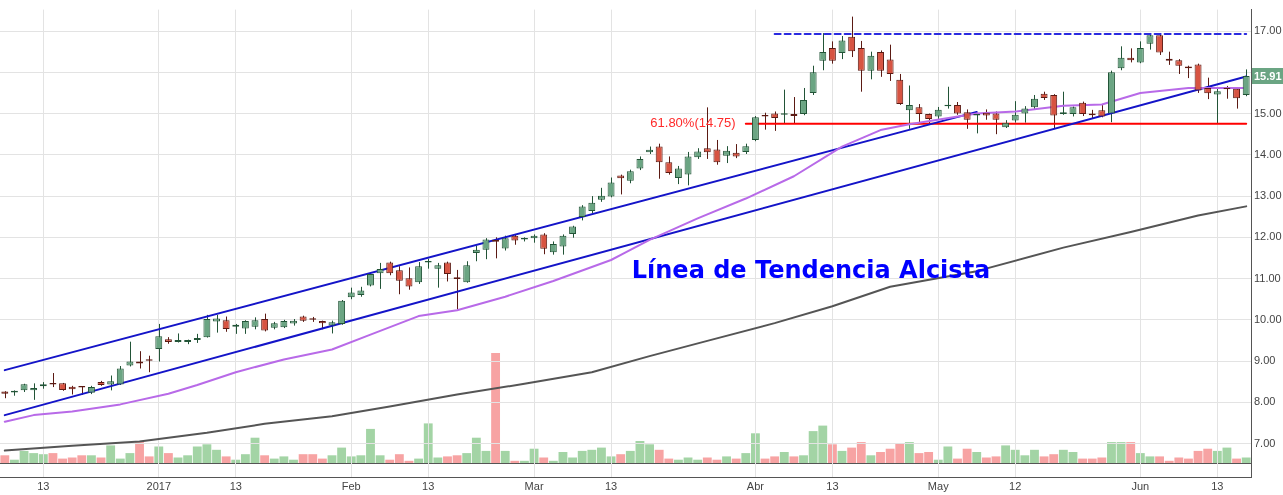  Describe the element at coordinates (1268, 75) in the screenshot. I see `annotation: 15.91` at that location.